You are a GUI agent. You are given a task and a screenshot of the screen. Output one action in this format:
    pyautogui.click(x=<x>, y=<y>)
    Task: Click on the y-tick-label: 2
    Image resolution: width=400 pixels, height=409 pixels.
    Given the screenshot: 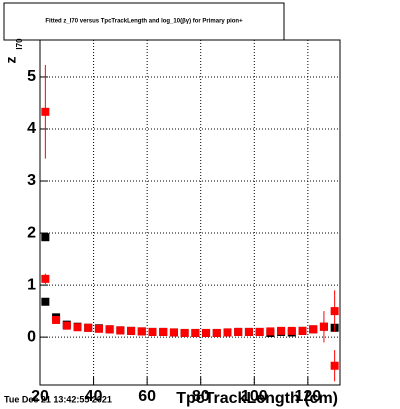 What is the action you would take?
    pyautogui.click(x=31, y=232)
    